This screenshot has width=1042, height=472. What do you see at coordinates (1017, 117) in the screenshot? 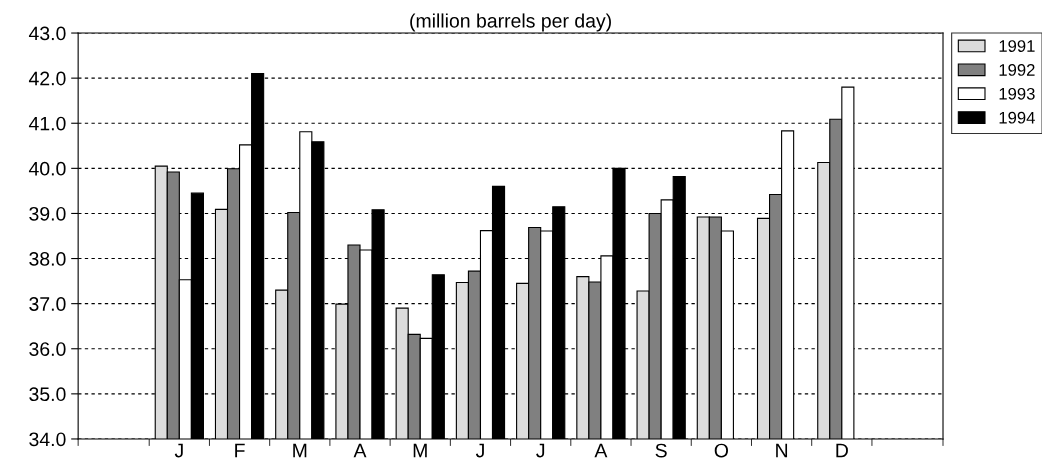
I see `legend-label: 1994` at bounding box center [1017, 117].